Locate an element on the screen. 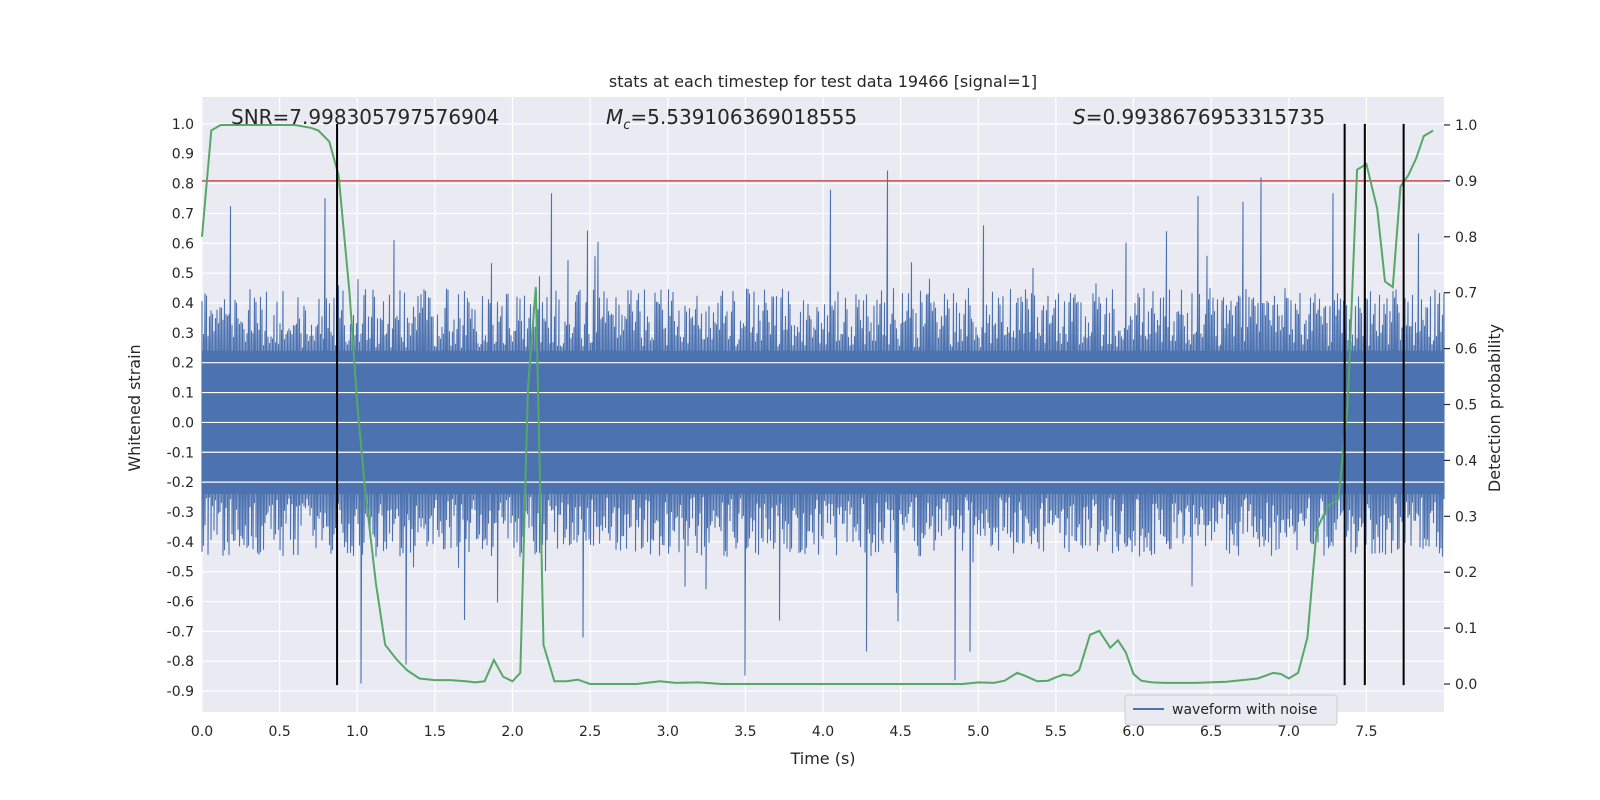 The image size is (1600, 800). y-tick-label: -0.8 is located at coordinates (180, 662).